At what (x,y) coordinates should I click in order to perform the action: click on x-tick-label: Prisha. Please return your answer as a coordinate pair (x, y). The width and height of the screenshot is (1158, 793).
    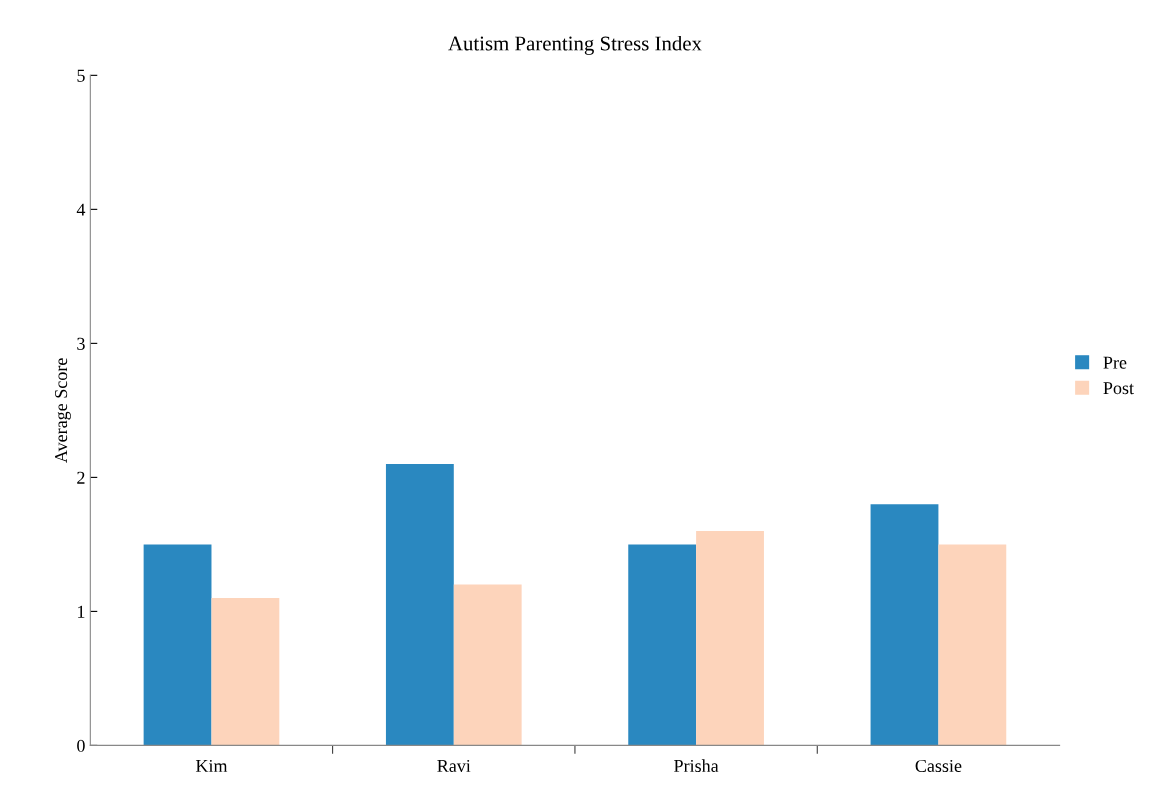
    Looking at the image, I should click on (696, 766).